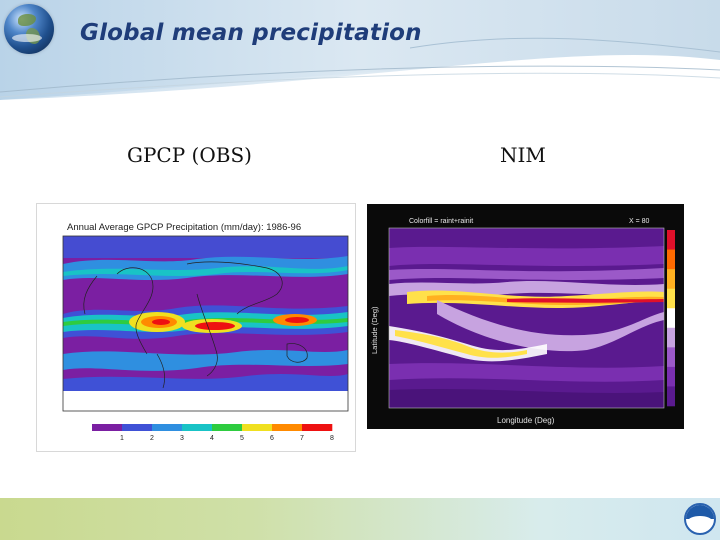 The width and height of the screenshot is (720, 540). Describe the element at coordinates (360, 519) in the screenshot. I see `footer-band` at that location.